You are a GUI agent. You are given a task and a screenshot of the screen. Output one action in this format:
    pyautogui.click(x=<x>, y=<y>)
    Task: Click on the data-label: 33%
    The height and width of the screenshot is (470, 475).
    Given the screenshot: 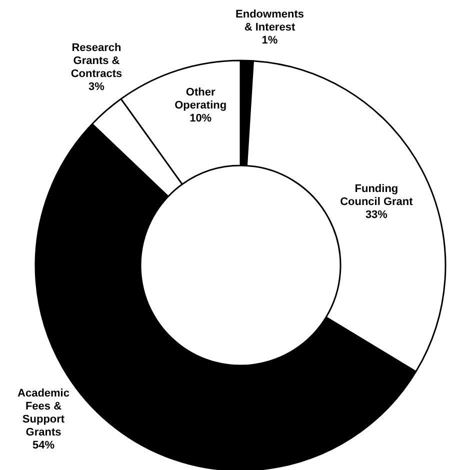 What is the action you would take?
    pyautogui.click(x=376, y=215)
    